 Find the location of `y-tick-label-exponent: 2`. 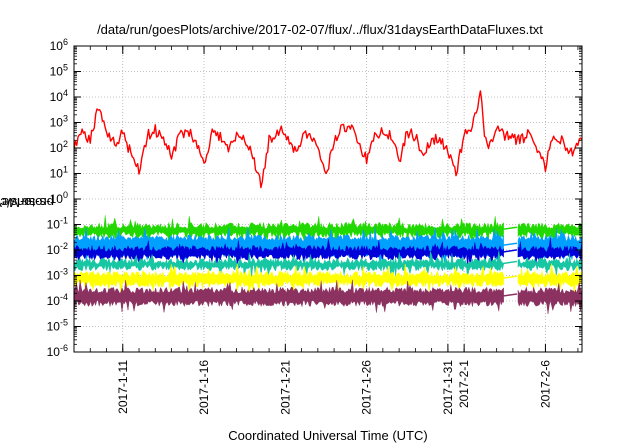

y-tick-label-exponent: 2 is located at coordinates (65, 144).